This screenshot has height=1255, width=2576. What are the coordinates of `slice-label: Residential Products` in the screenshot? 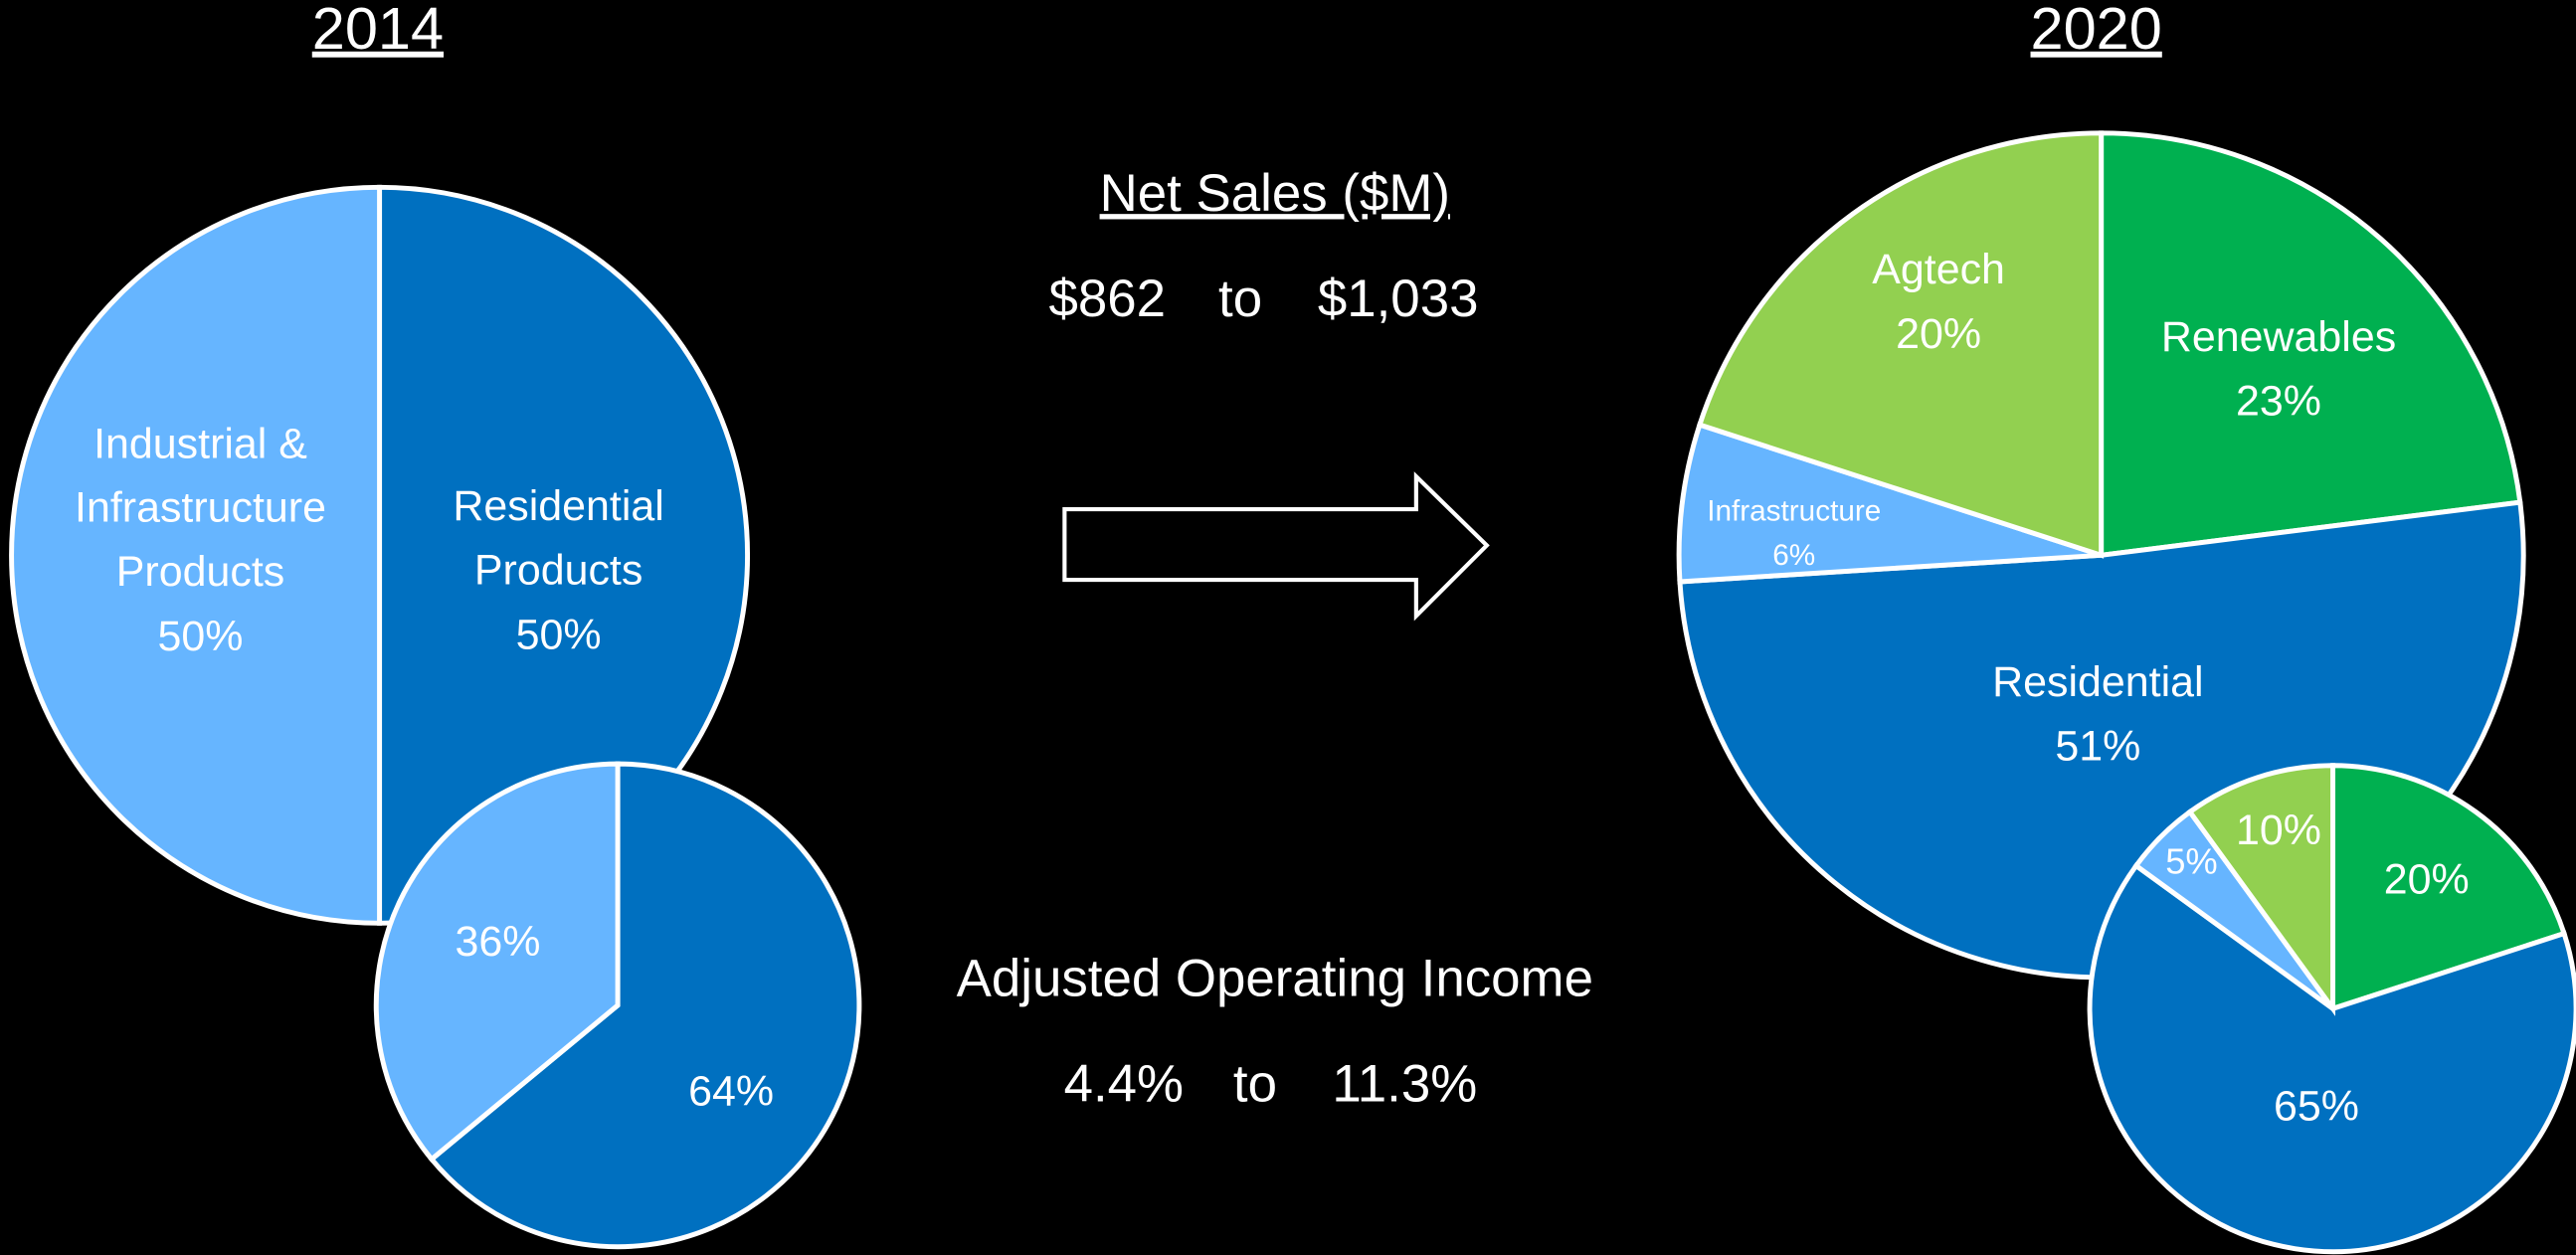 It's located at (558, 538).